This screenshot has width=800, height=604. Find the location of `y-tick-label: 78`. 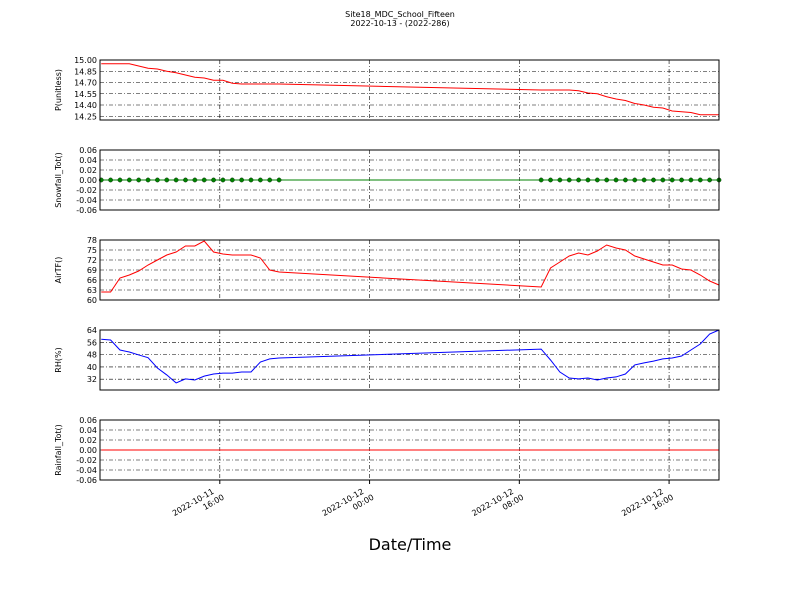

y-tick-label: 78 is located at coordinates (92, 240).